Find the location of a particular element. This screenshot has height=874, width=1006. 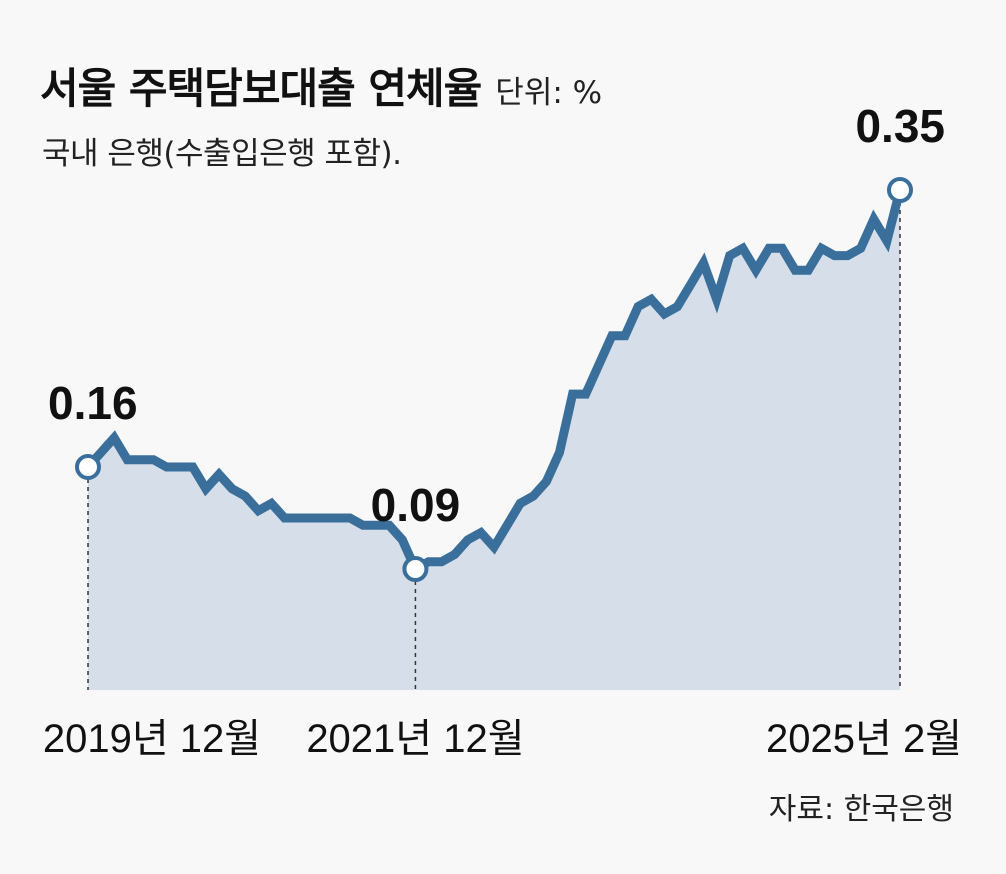

data-label: 0.16 is located at coordinates (93, 403).